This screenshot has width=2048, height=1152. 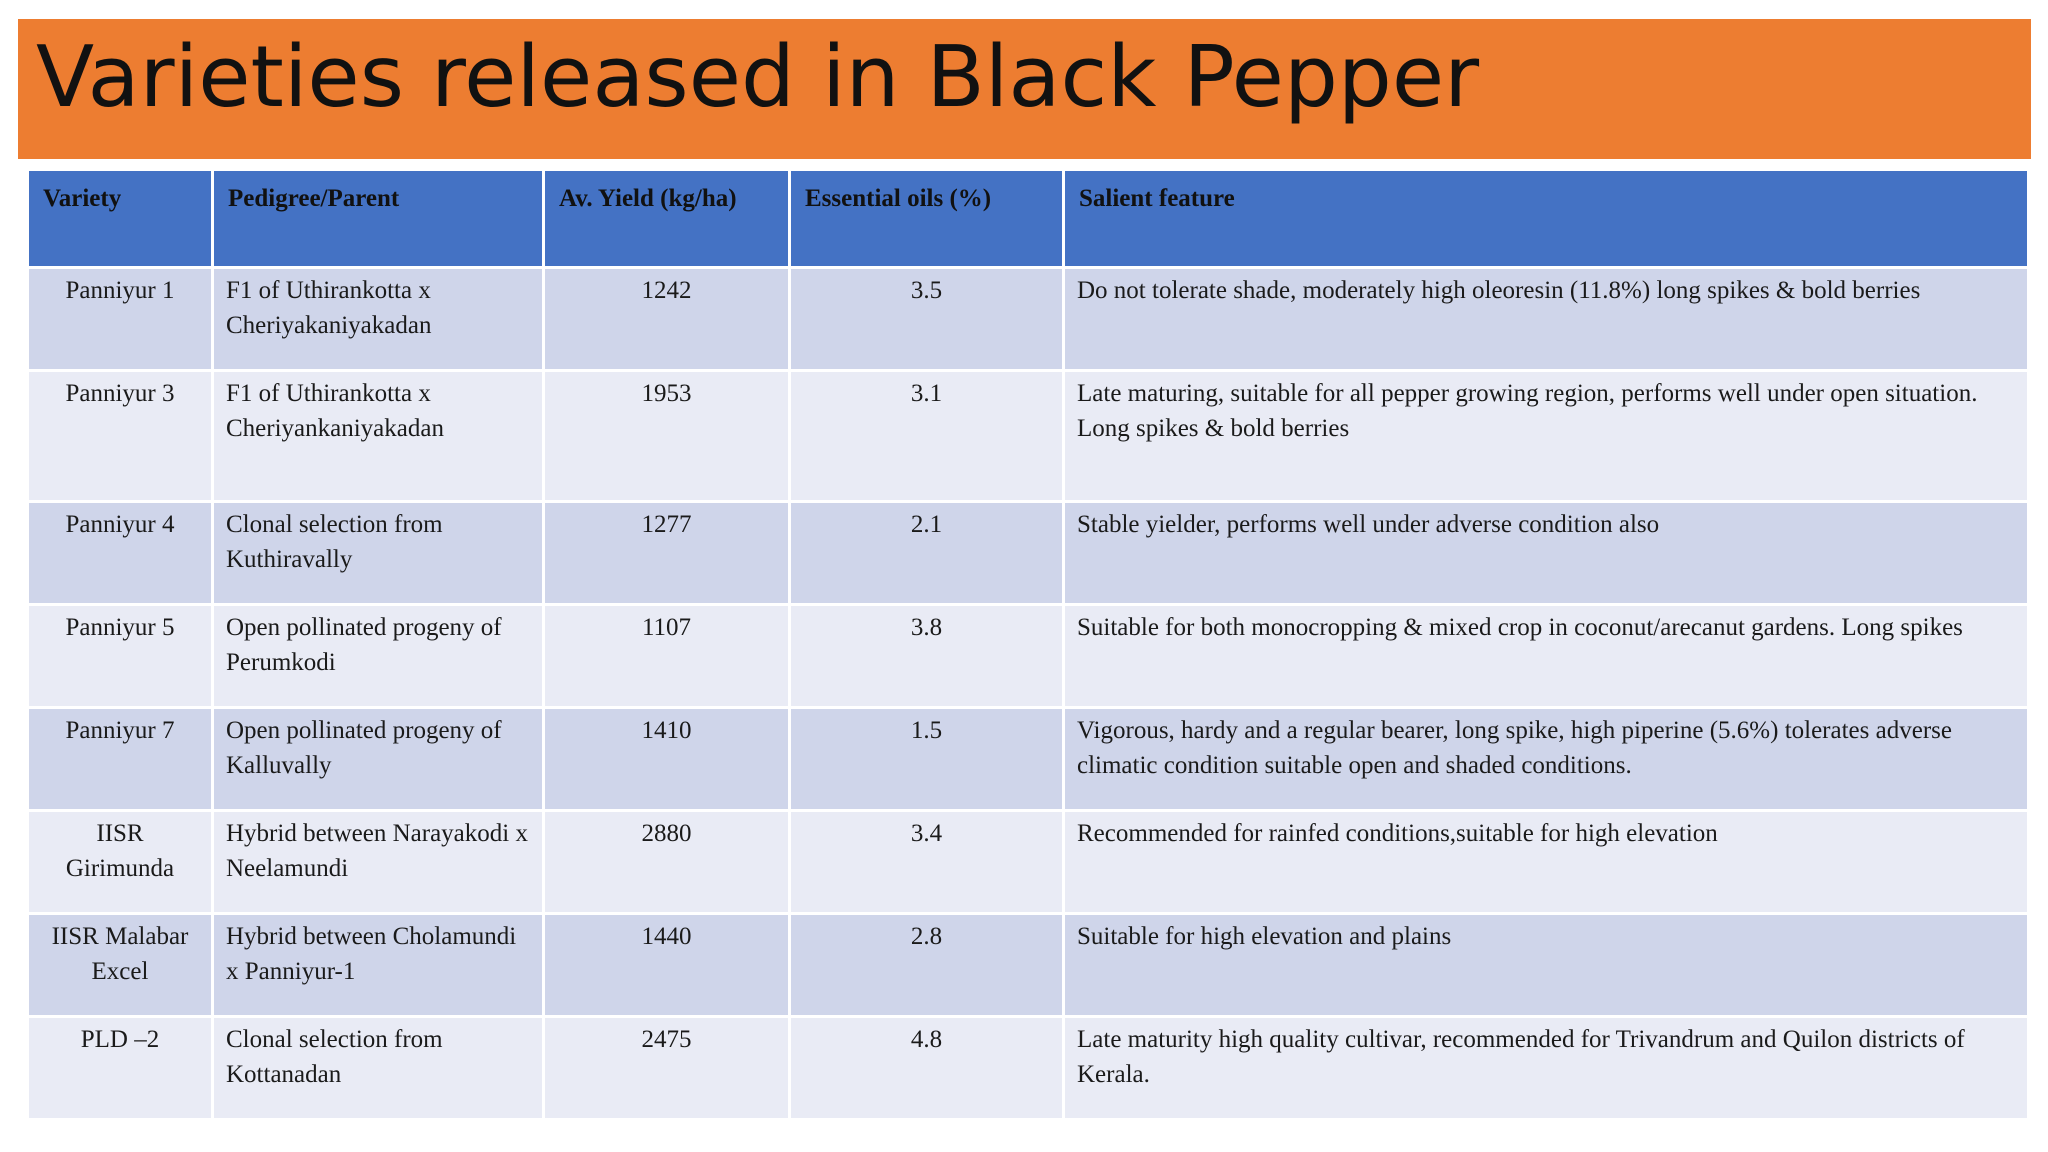 I want to click on cell-pedigree: F1 of Uthirankotta x Cheriyankaniyakadan, so click(x=378, y=436).